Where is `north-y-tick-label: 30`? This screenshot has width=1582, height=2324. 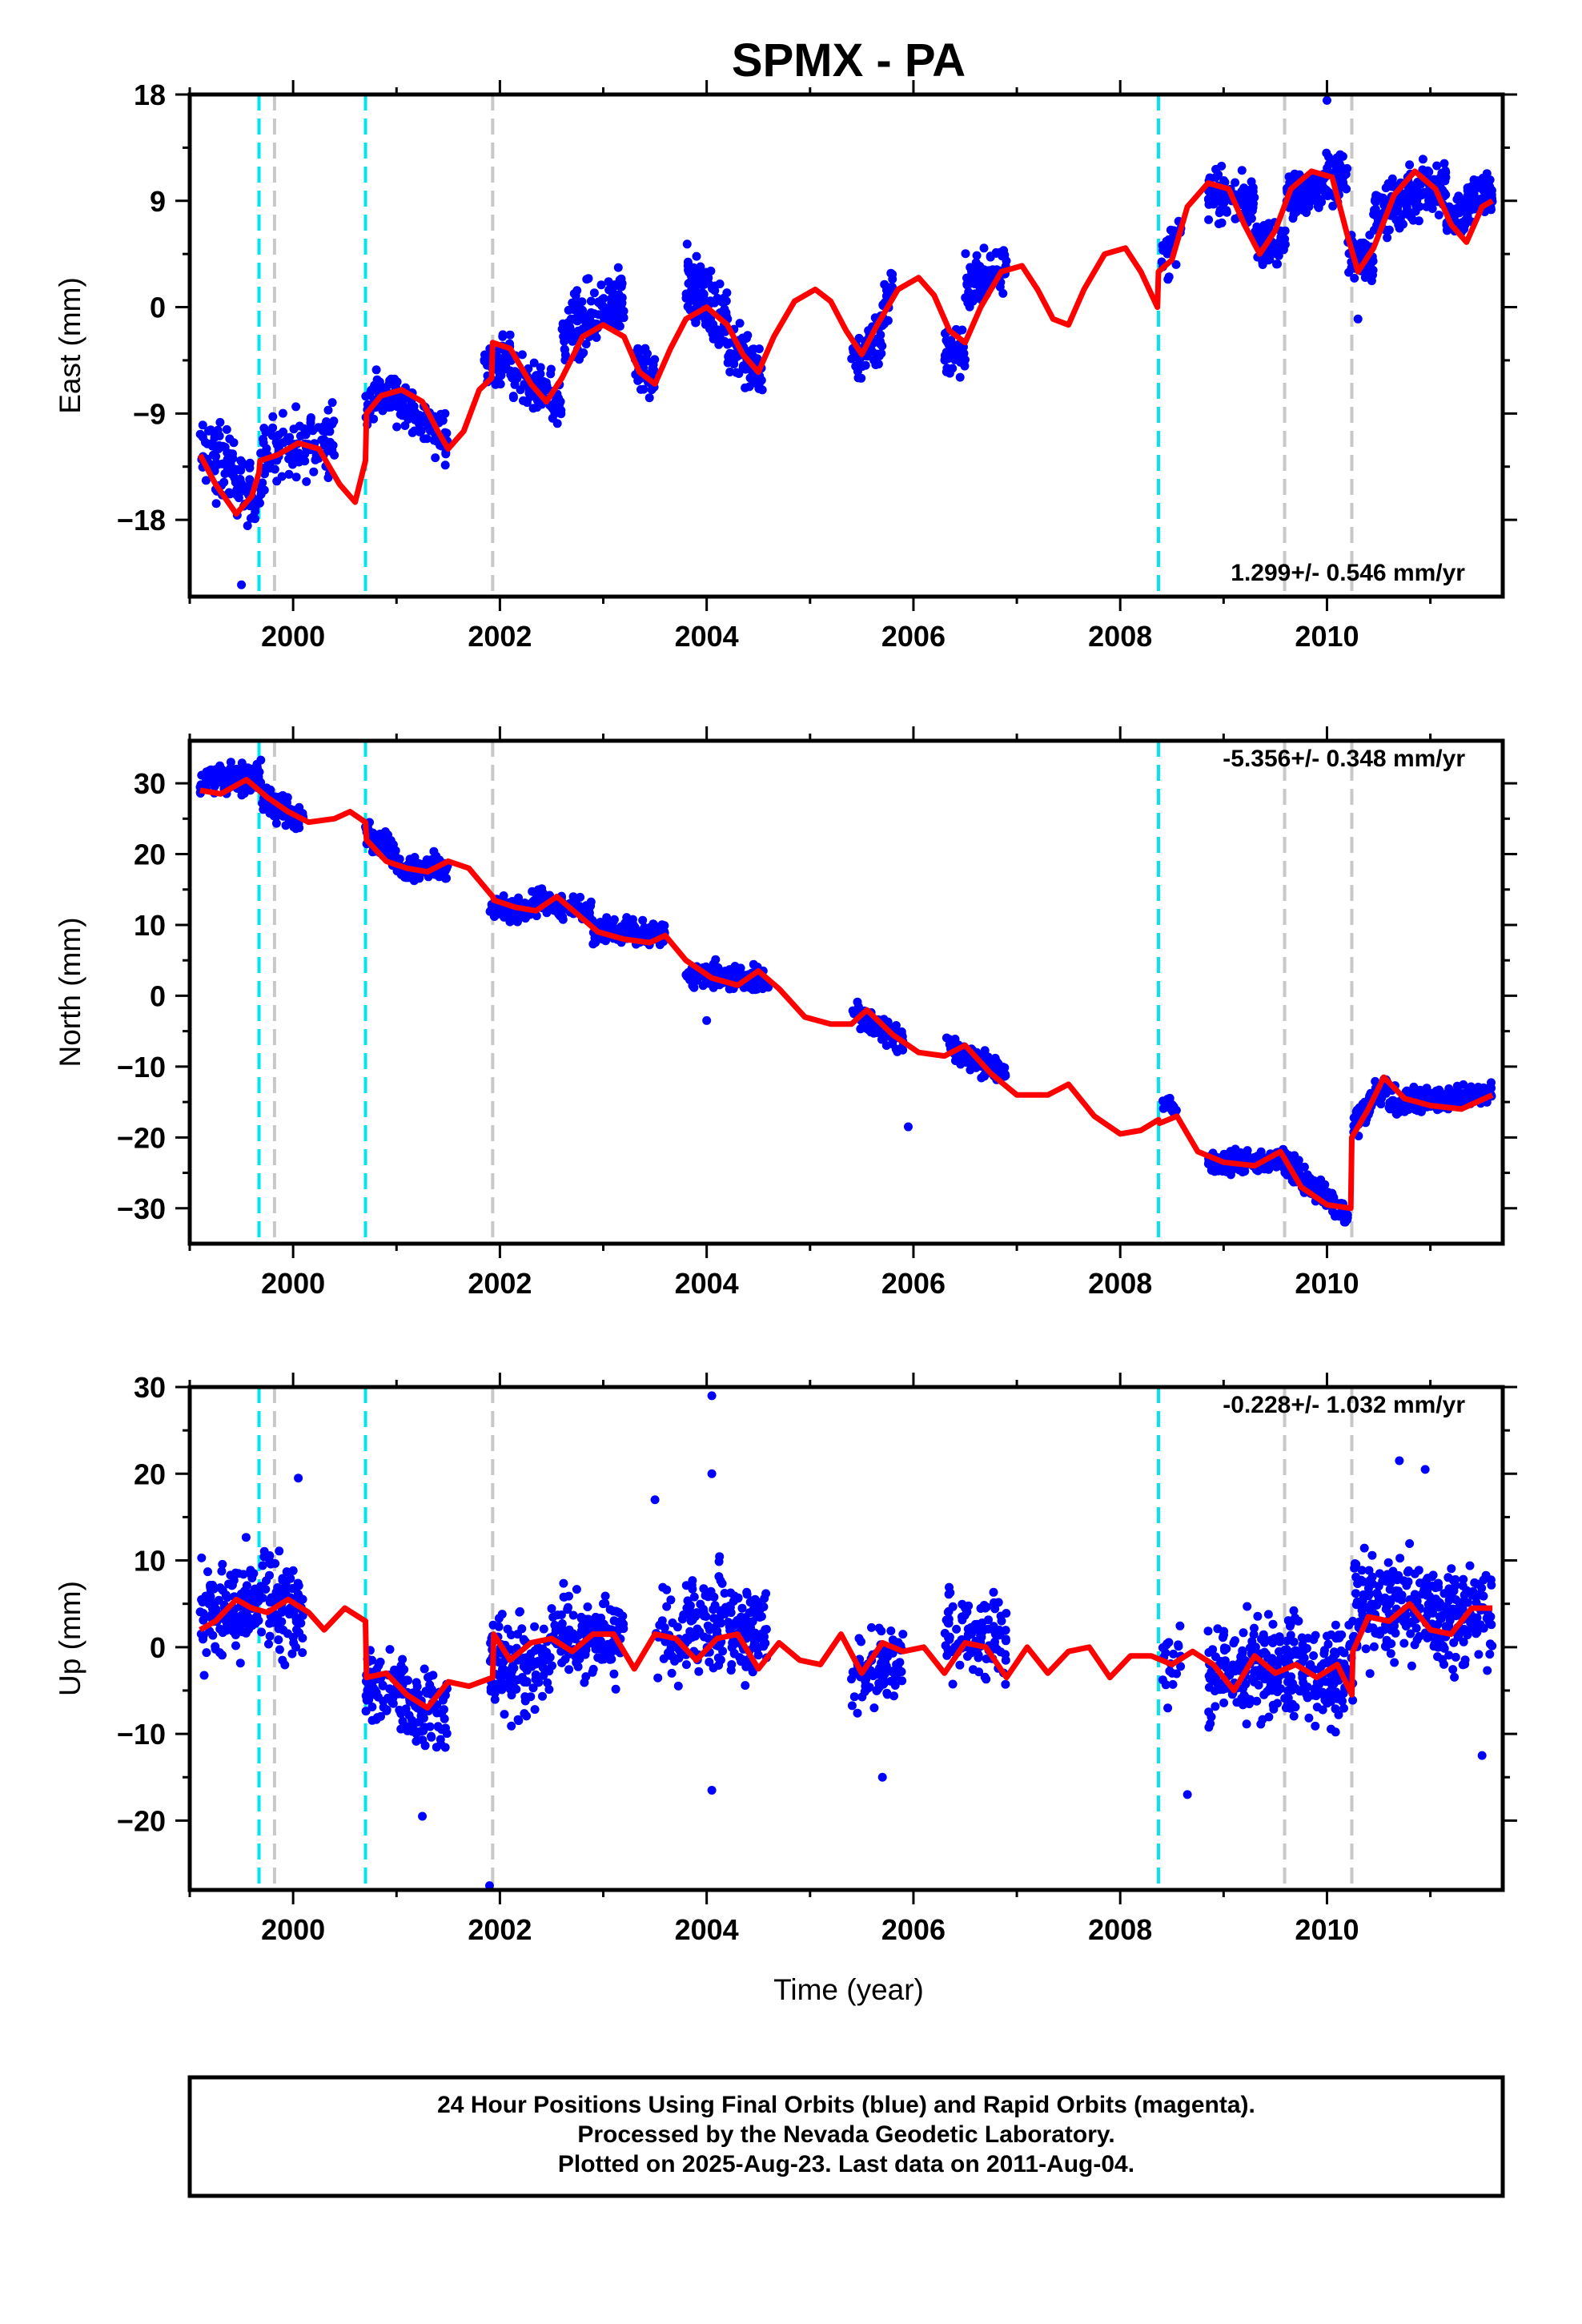 north-y-tick-label: 30 is located at coordinates (150, 783).